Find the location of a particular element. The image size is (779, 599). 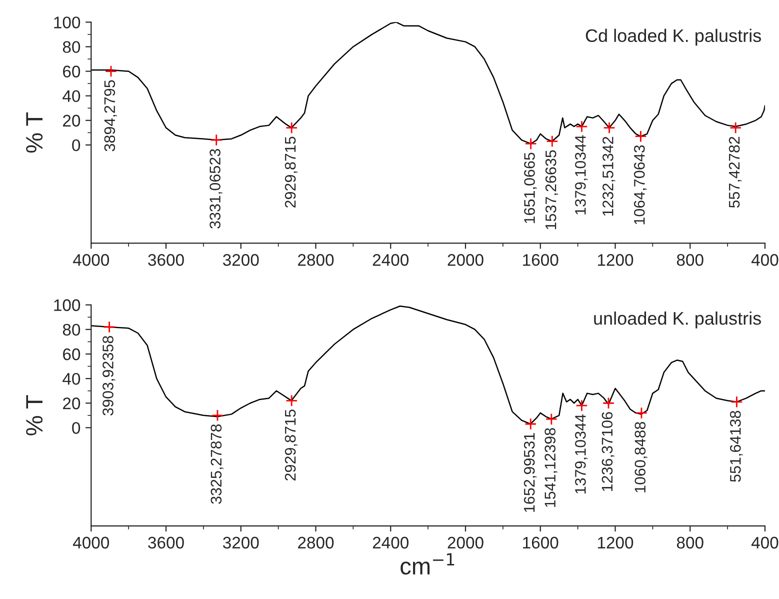

annotation: 1060,8488 is located at coordinates (641, 457).